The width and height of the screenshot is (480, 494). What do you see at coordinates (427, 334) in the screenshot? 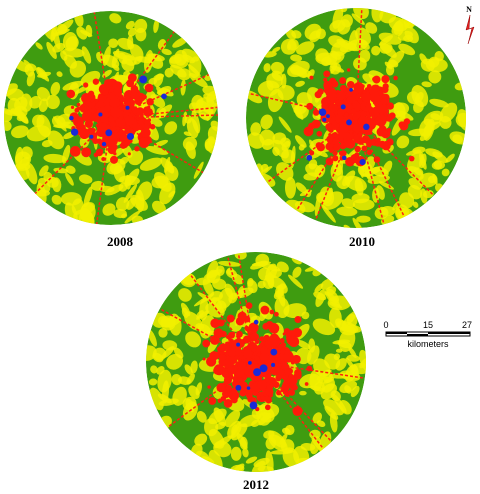
I see `scale-bar: 0 15 27 kilometers` at bounding box center [427, 334].